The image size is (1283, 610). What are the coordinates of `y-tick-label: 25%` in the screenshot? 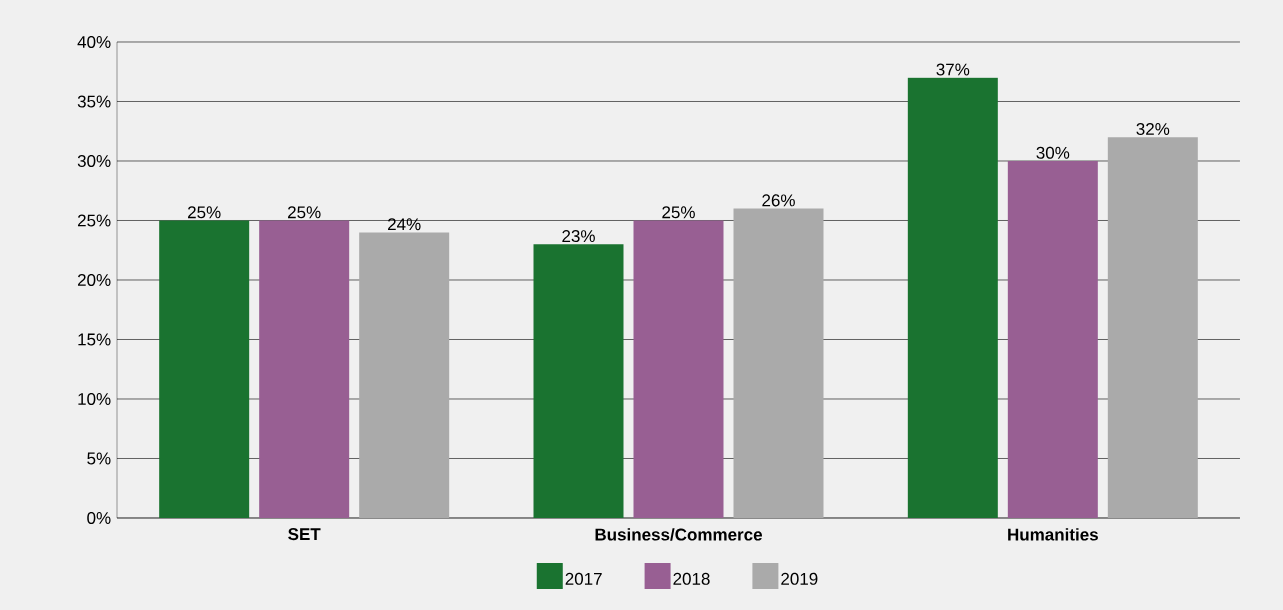 It's located at (94, 220).